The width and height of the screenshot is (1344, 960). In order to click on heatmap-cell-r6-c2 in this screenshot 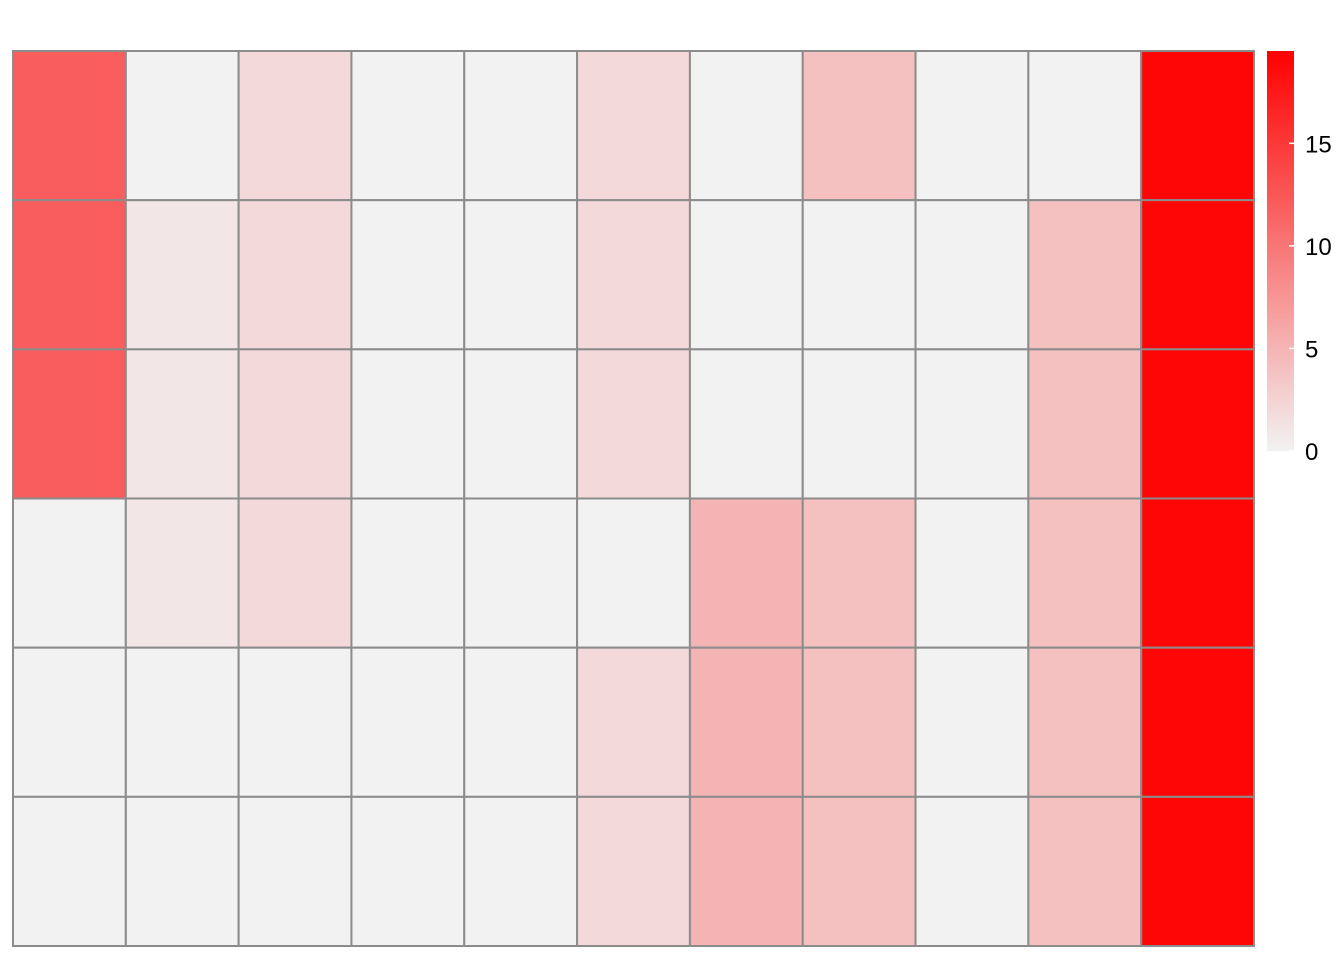, I will do `click(182, 871)`.